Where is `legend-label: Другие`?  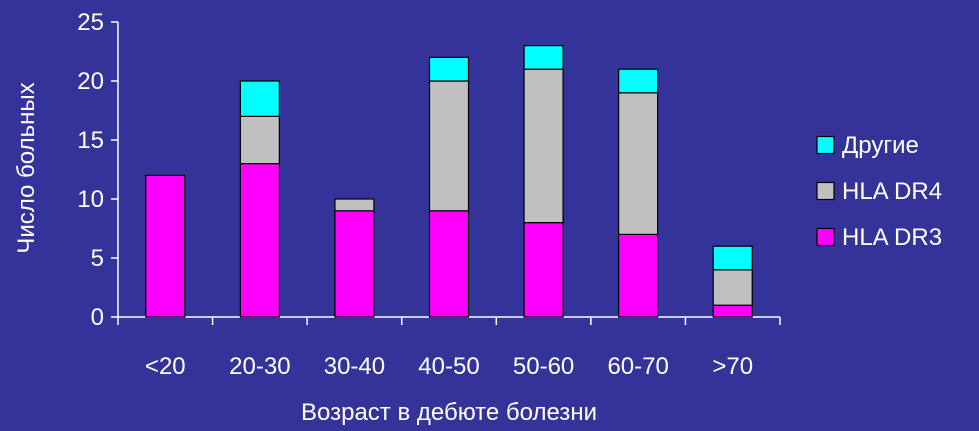
legend-label: Другие is located at coordinates (880, 145).